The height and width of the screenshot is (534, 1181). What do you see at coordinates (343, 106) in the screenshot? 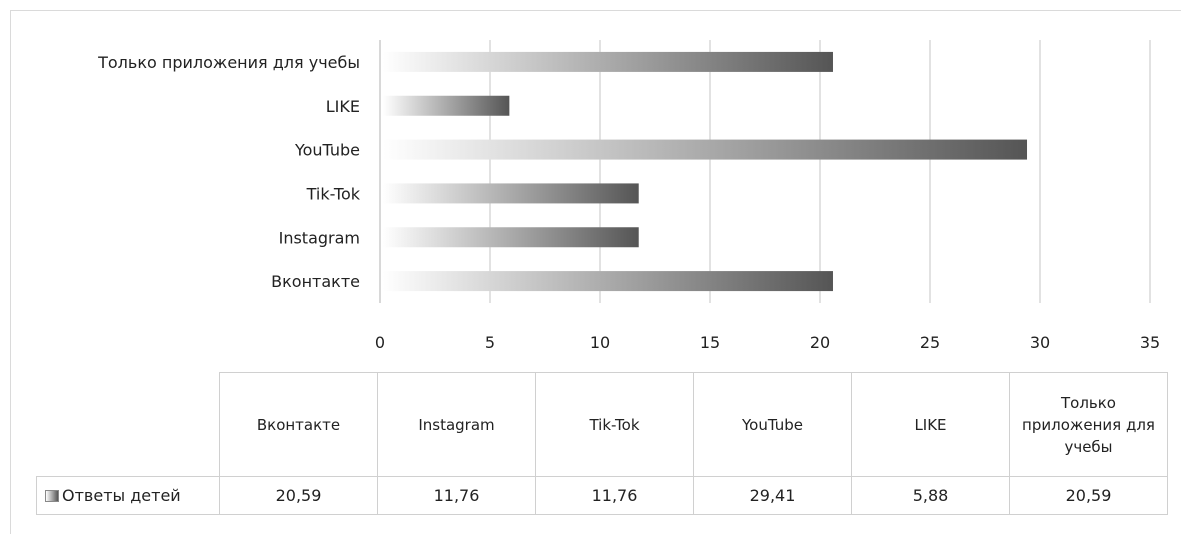
I see `category-label: LIKE` at bounding box center [343, 106].